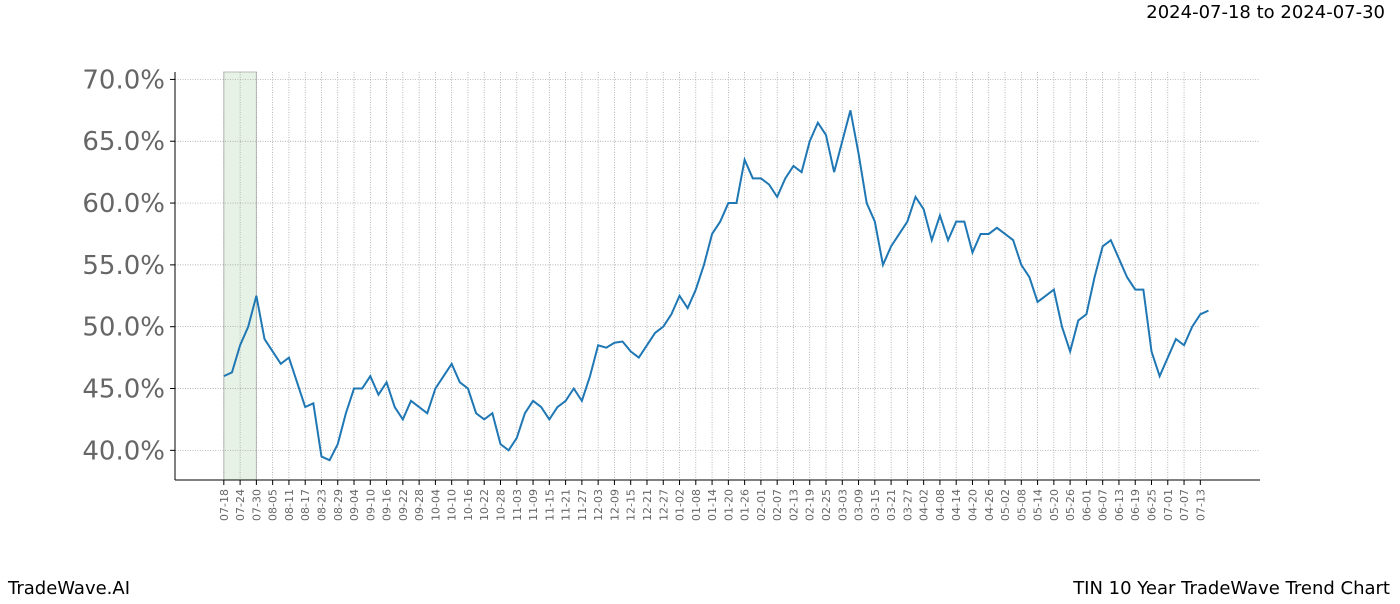  What do you see at coordinates (1054, 505) in the screenshot?
I see `x-tick-label: 05-20` at bounding box center [1054, 505].